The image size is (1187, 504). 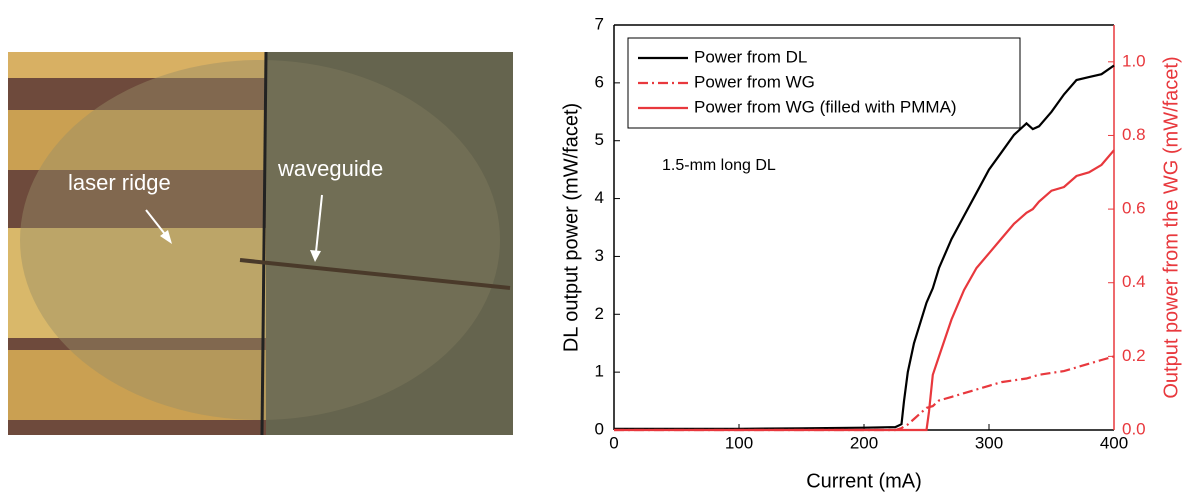 I want to click on y2-tick-label: 1.0, so click(x=1134, y=60).